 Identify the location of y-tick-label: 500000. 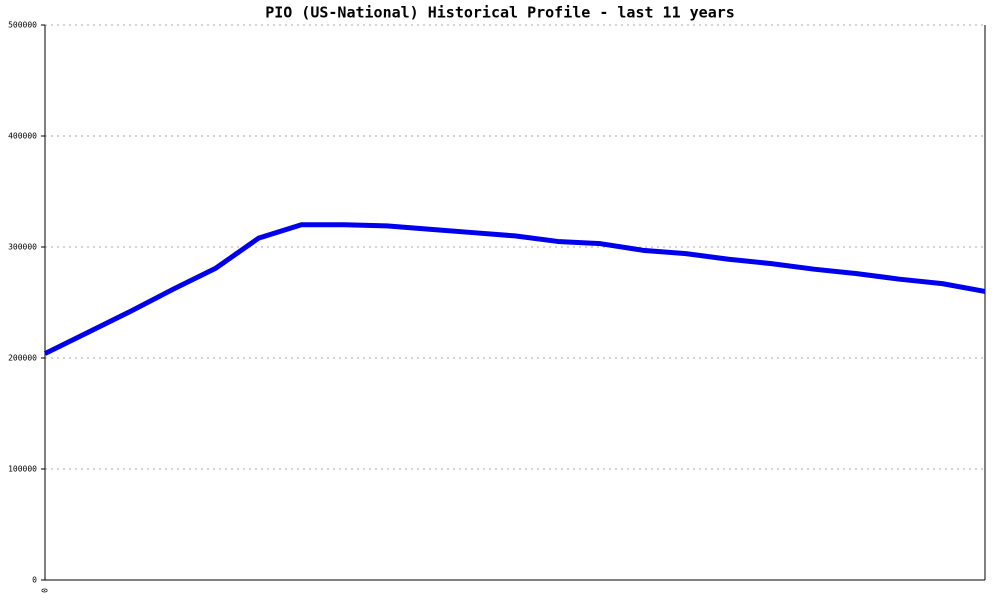
(22, 25).